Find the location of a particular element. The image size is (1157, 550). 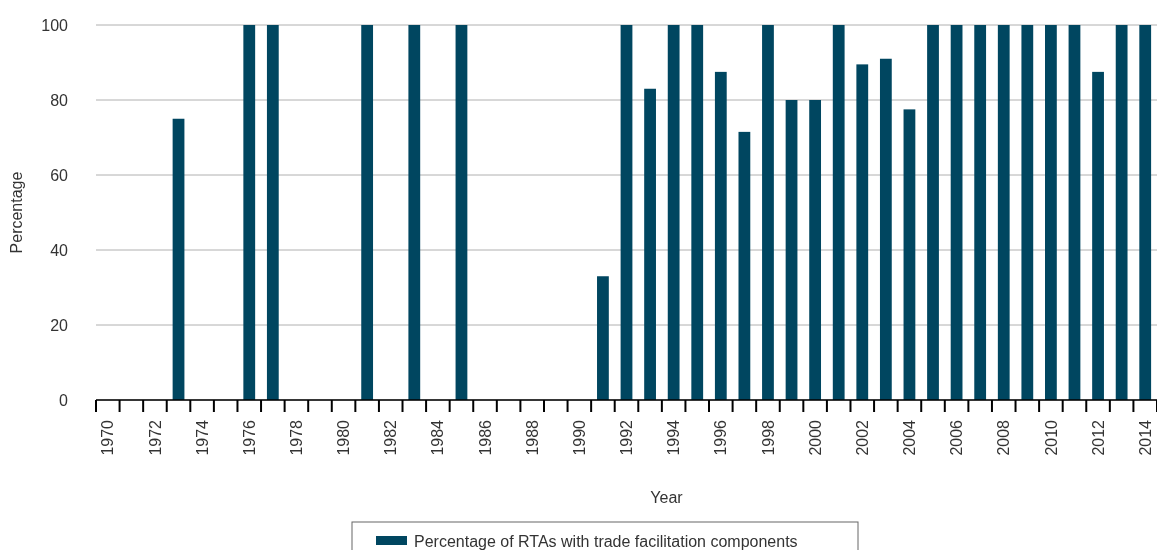

x-tick-label: 1970 is located at coordinates (108, 437).